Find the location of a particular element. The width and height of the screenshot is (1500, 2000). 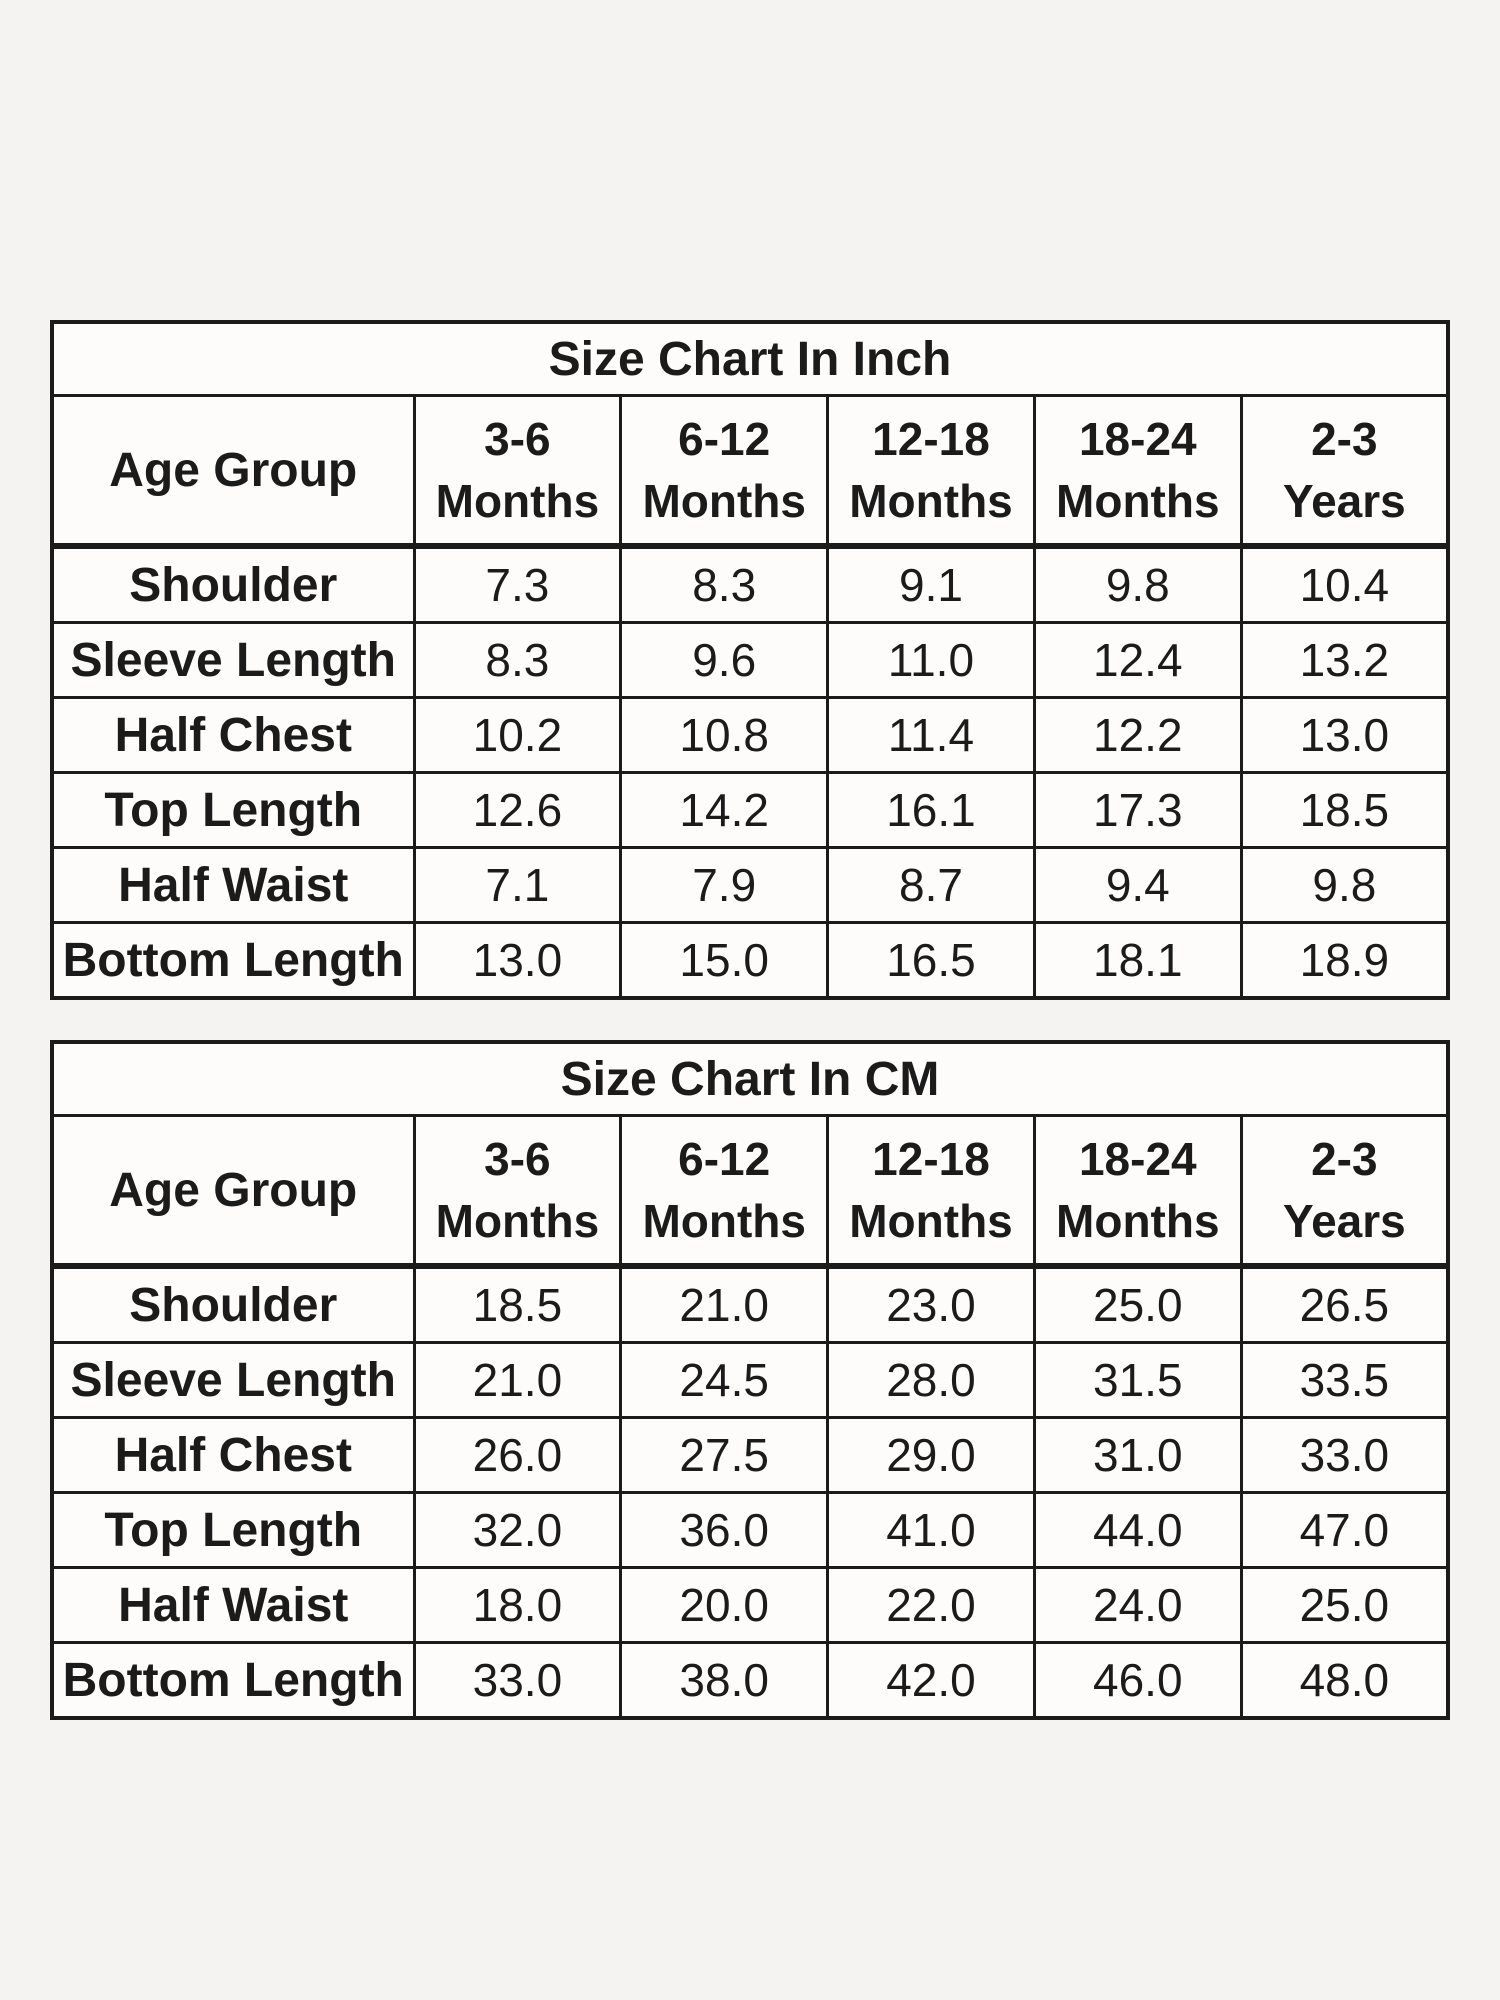

cell-value: 38.0 is located at coordinates (724, 1680).